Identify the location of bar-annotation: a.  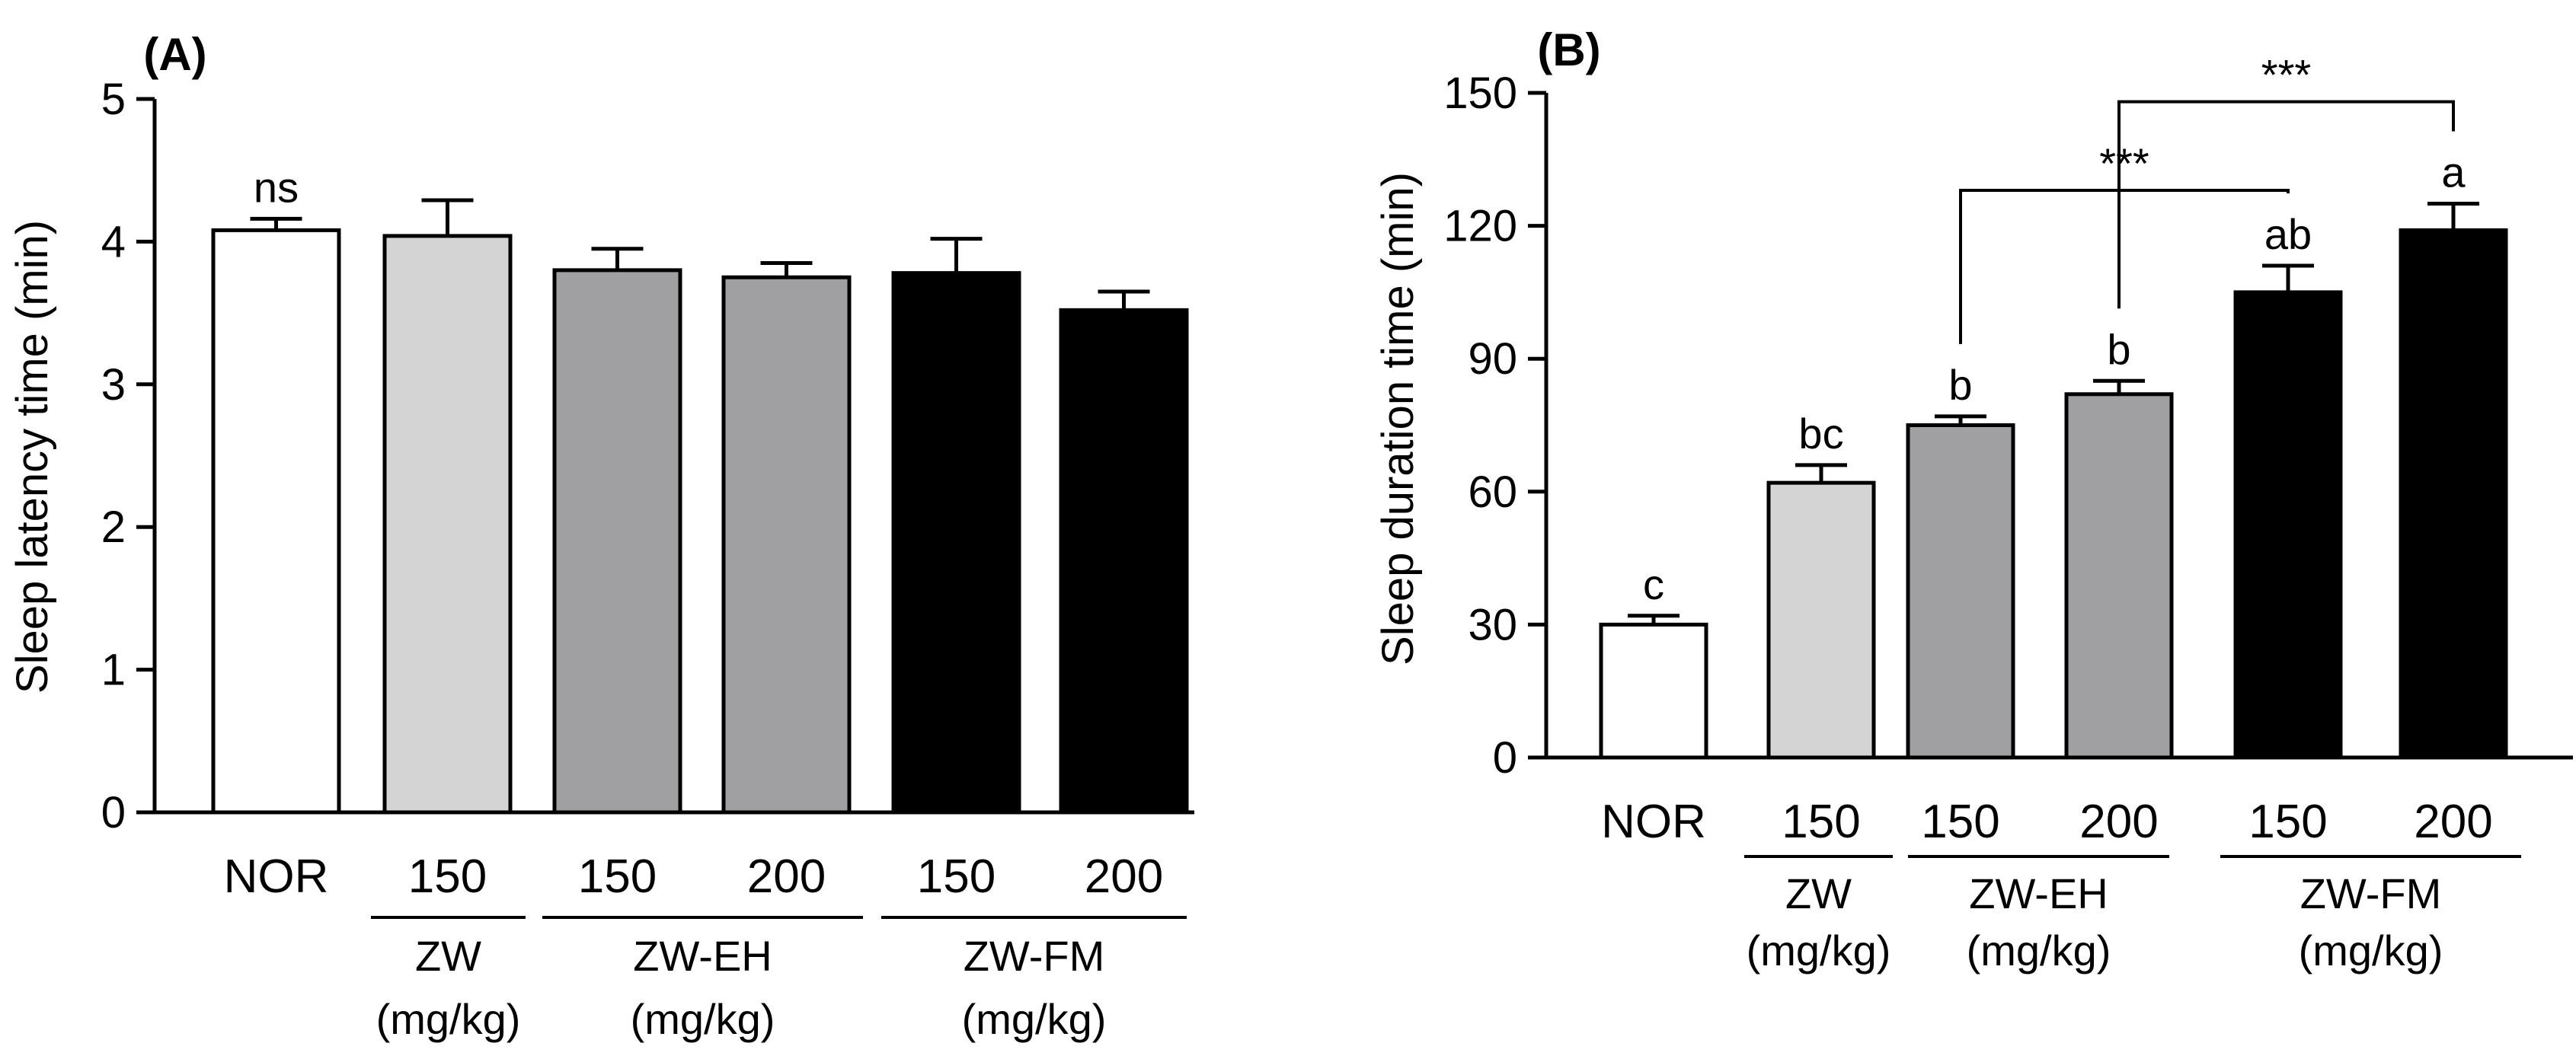
(2453, 172).